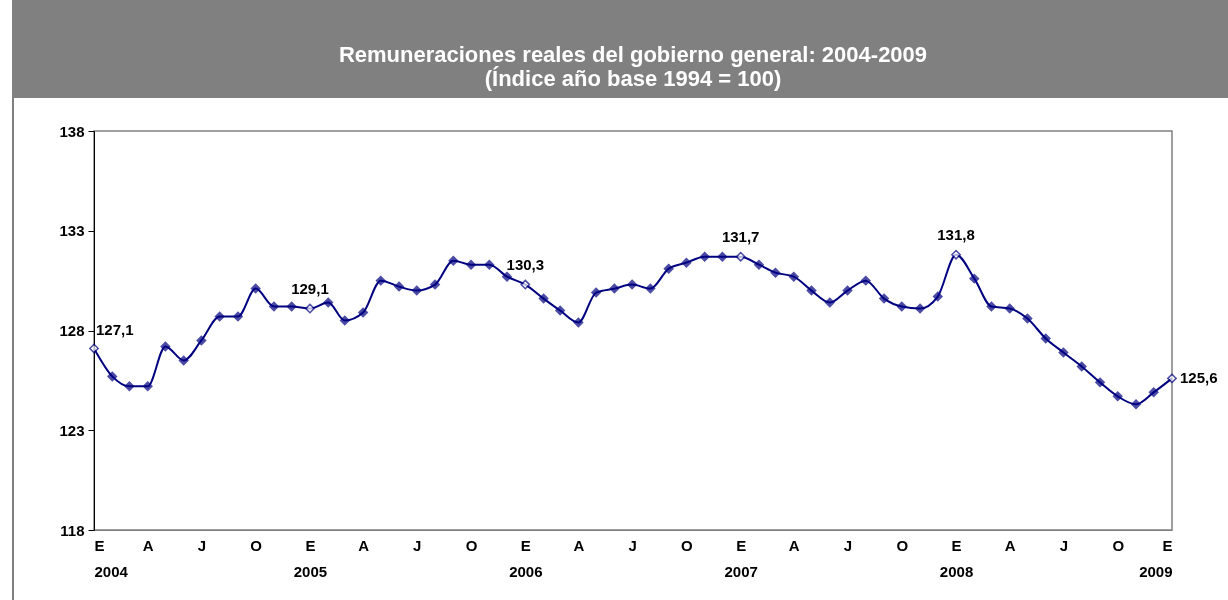 The width and height of the screenshot is (1228, 600). Describe the element at coordinates (72, 430) in the screenshot. I see `y-tick-label: 123` at that location.